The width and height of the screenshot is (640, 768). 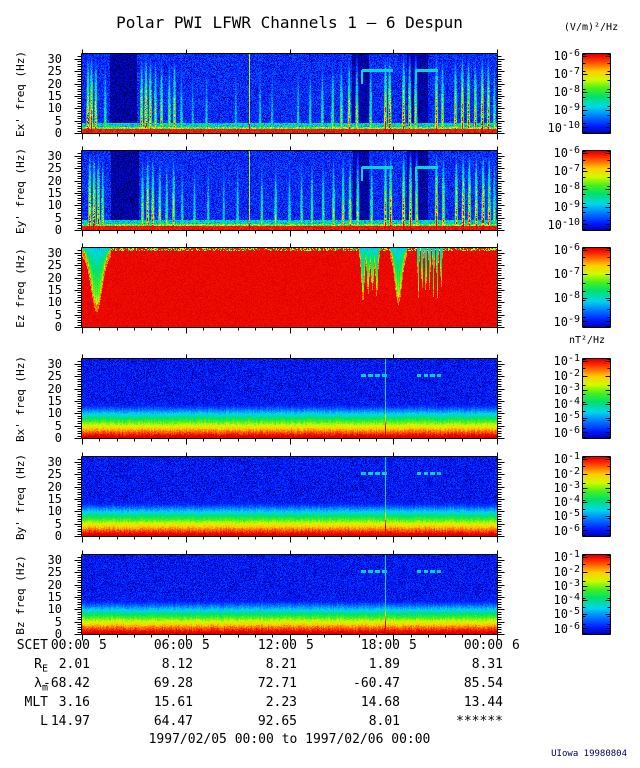 What do you see at coordinates (173, 721) in the screenshot?
I see `ephemeris-value: 64.47` at bounding box center [173, 721].